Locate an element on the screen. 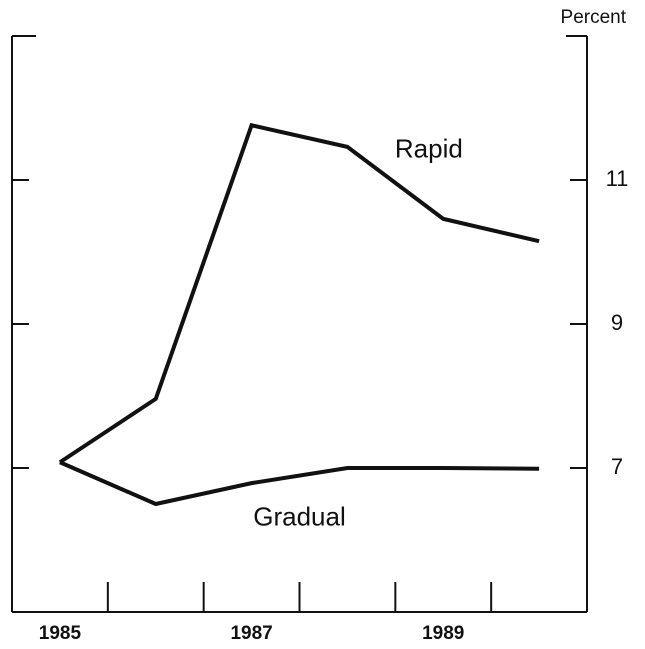 This screenshot has height=649, width=645. series-label: Gradual is located at coordinates (299, 517).